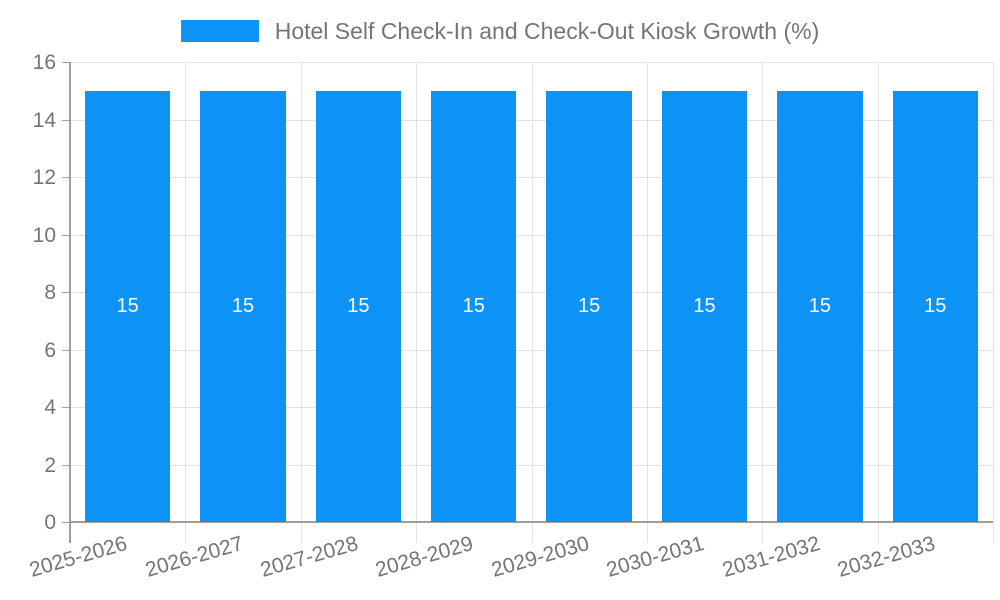  What do you see at coordinates (309, 557) in the screenshot?
I see `x-tick-label: 2027-2028` at bounding box center [309, 557].